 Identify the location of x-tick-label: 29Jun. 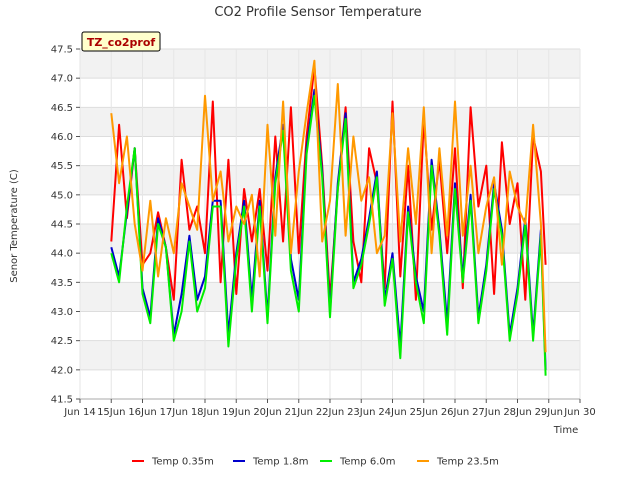
(549, 412).